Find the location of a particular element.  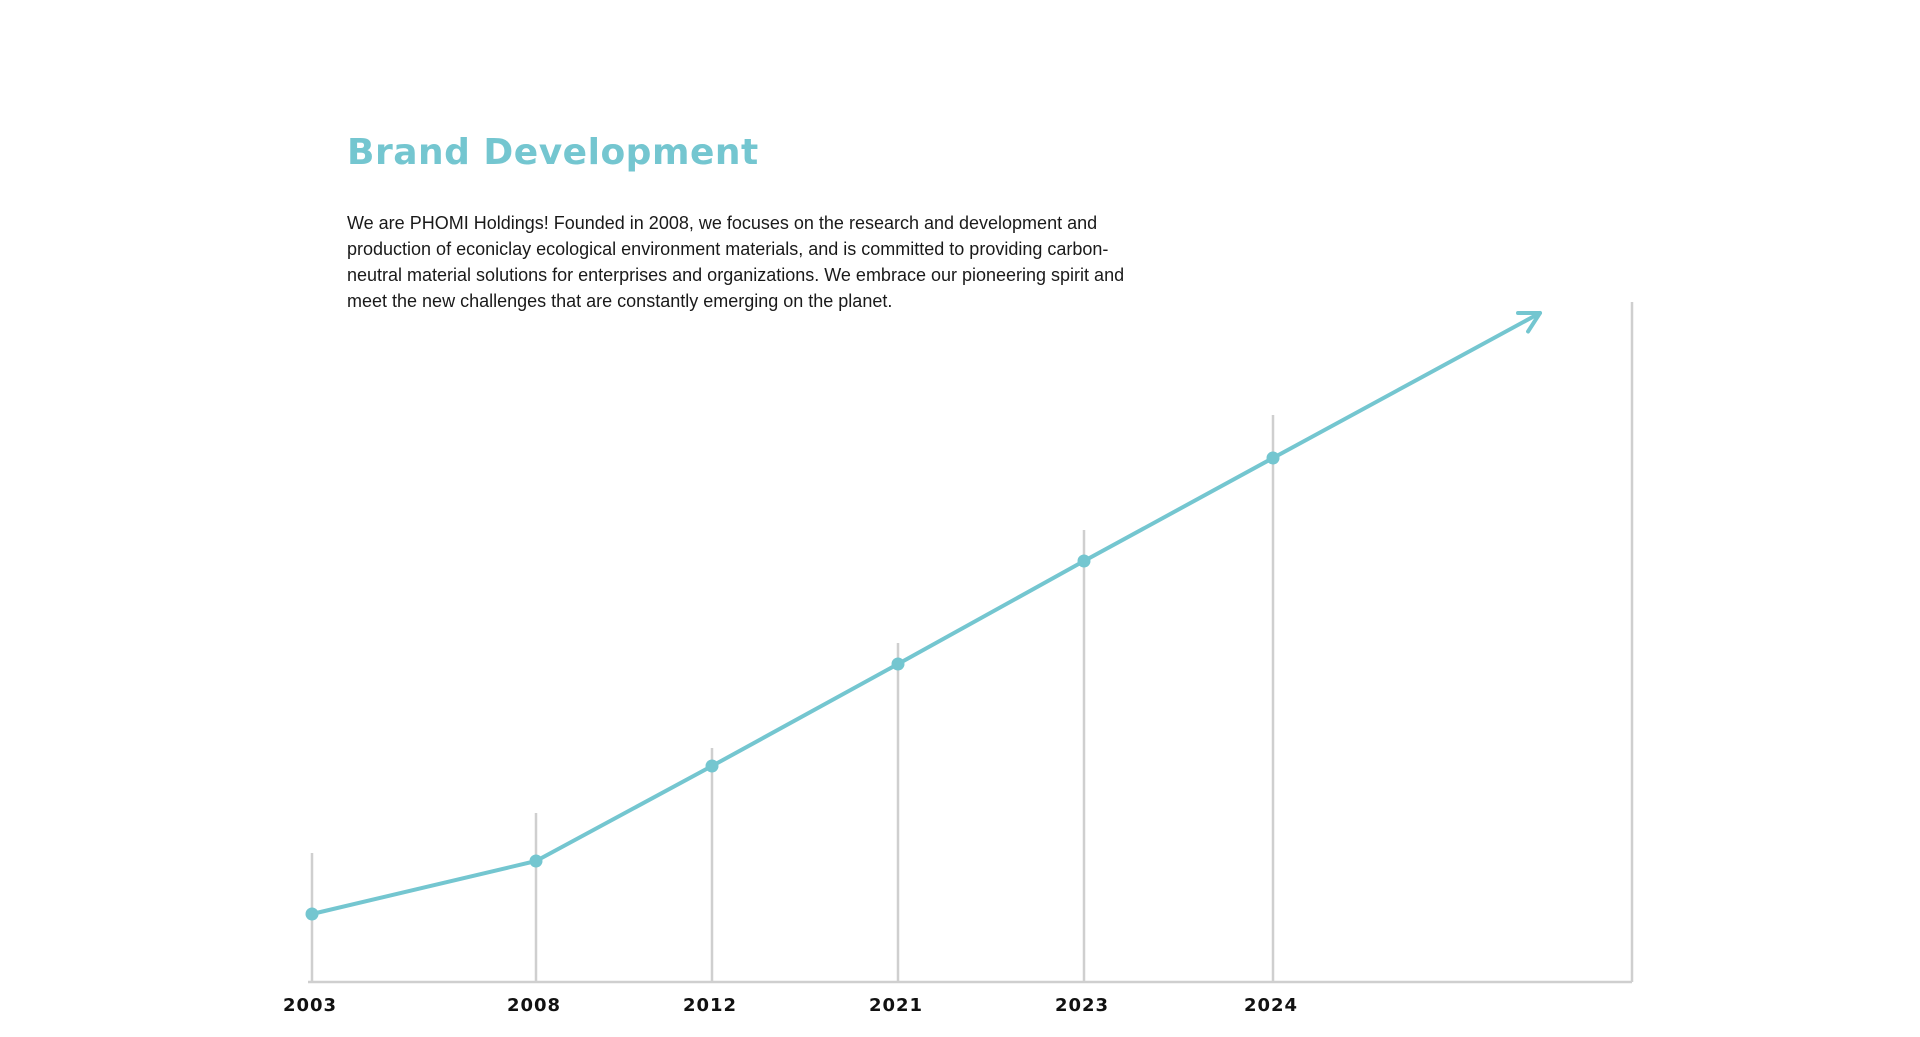

x-tick-label: 2024 is located at coordinates (1271, 1005).